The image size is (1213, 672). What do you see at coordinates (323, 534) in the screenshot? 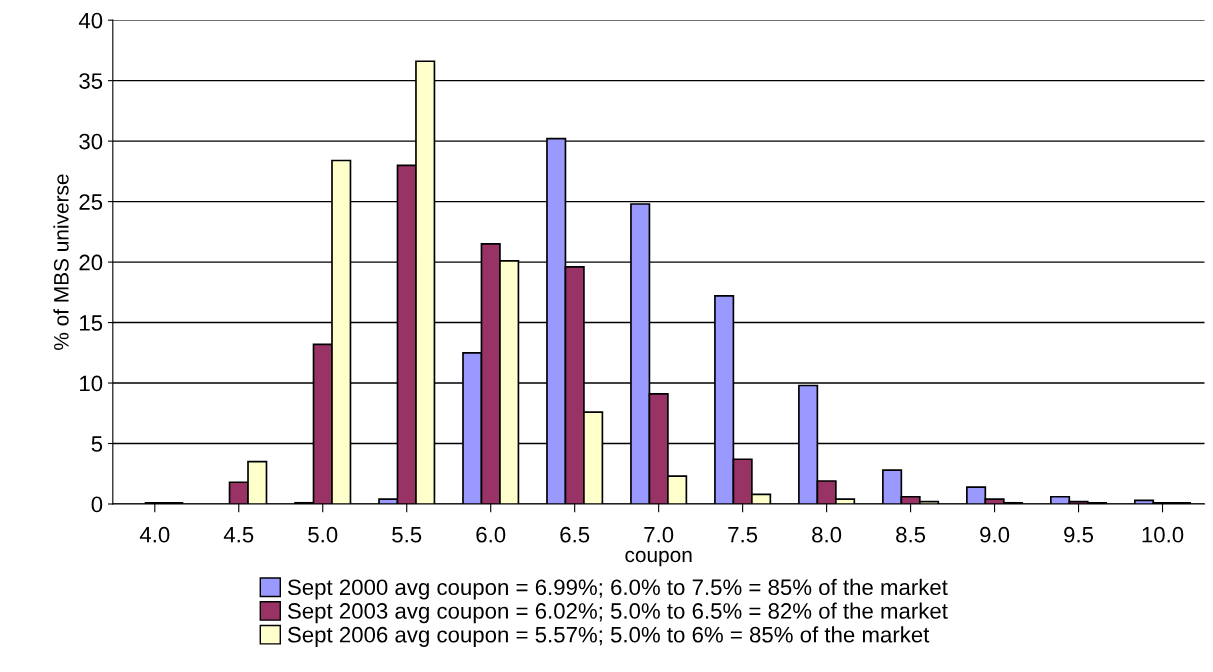
I see `x-tick-label: 5.0` at bounding box center [323, 534].